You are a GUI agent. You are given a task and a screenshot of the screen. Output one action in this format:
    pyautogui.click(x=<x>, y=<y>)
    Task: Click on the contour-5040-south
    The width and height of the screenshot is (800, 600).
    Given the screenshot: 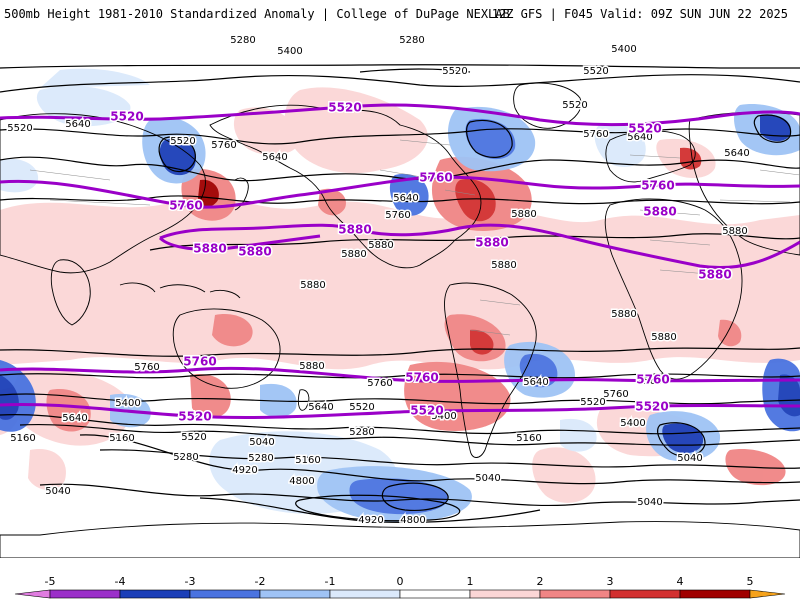 What is the action you would take?
    pyautogui.click(x=419, y=495)
    